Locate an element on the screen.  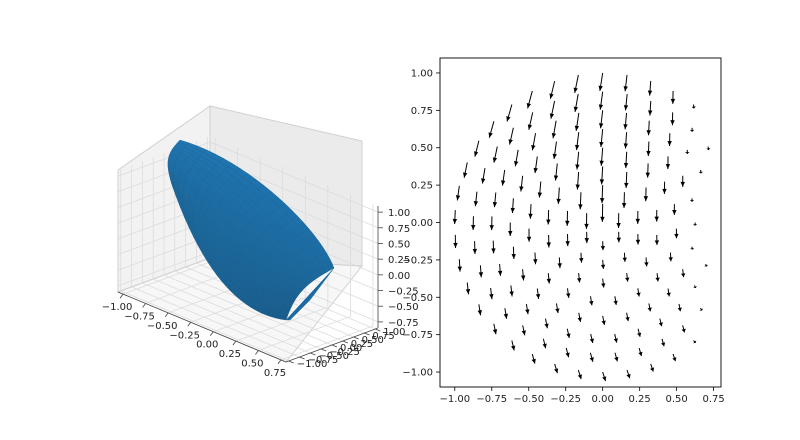
x-tick-label: 0.00 is located at coordinates (207, 345).